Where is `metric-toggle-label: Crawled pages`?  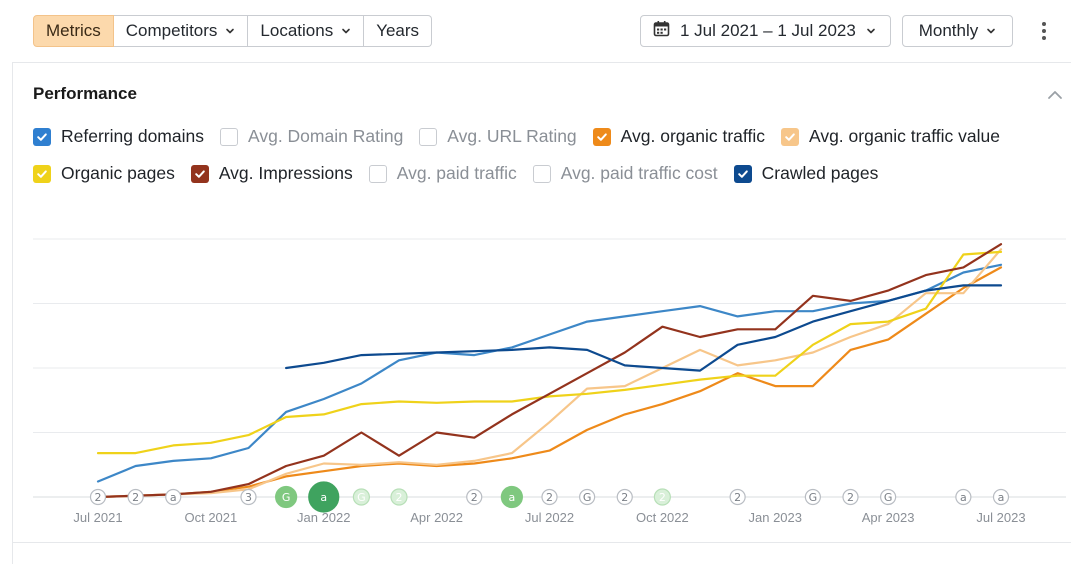 metric-toggle-label: Crawled pages is located at coordinates (820, 173).